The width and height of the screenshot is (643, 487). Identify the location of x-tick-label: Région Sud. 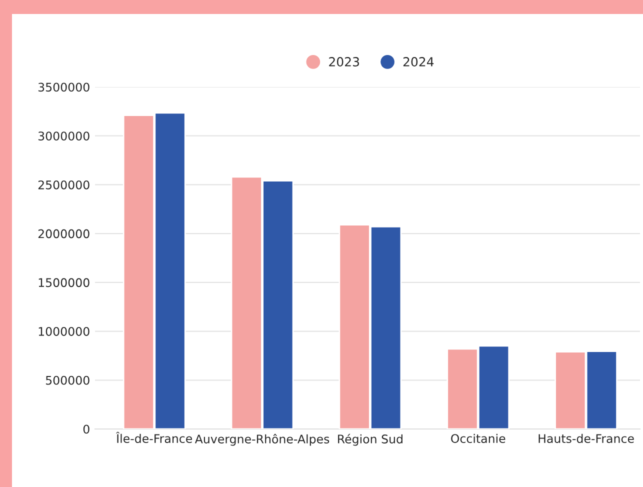
(370, 440).